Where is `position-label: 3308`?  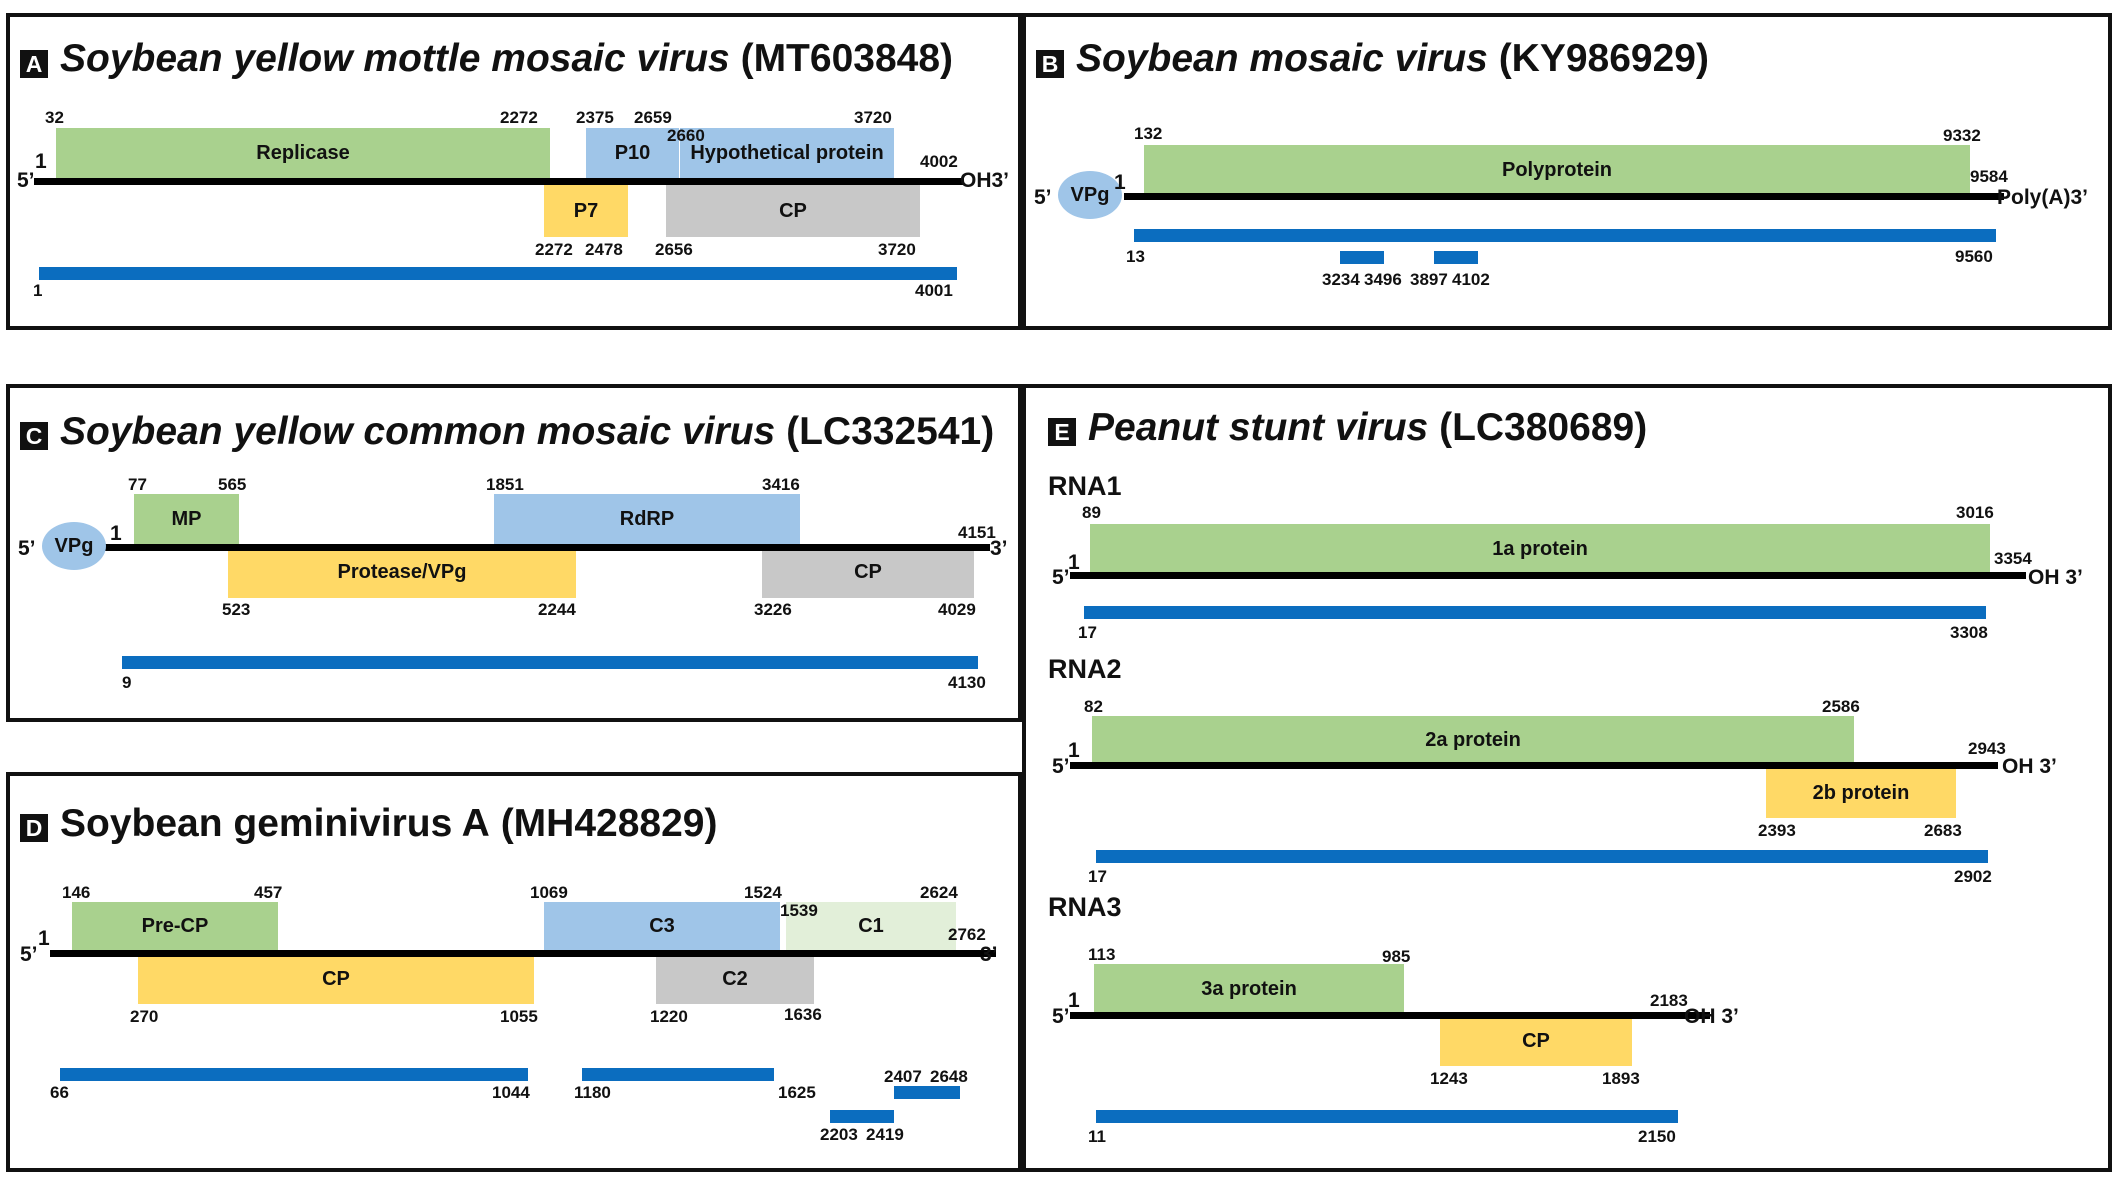 position-label: 3308 is located at coordinates (1969, 632).